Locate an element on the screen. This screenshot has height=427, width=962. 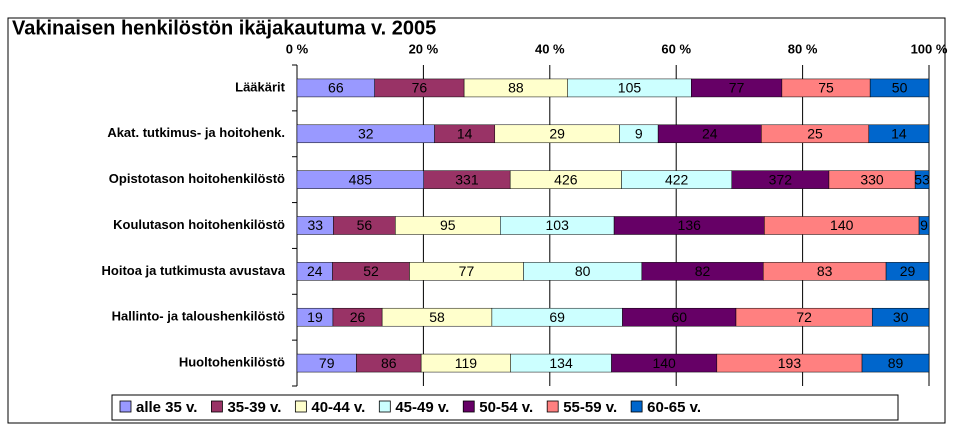
legend-label: 55-59 v. is located at coordinates (590, 407).